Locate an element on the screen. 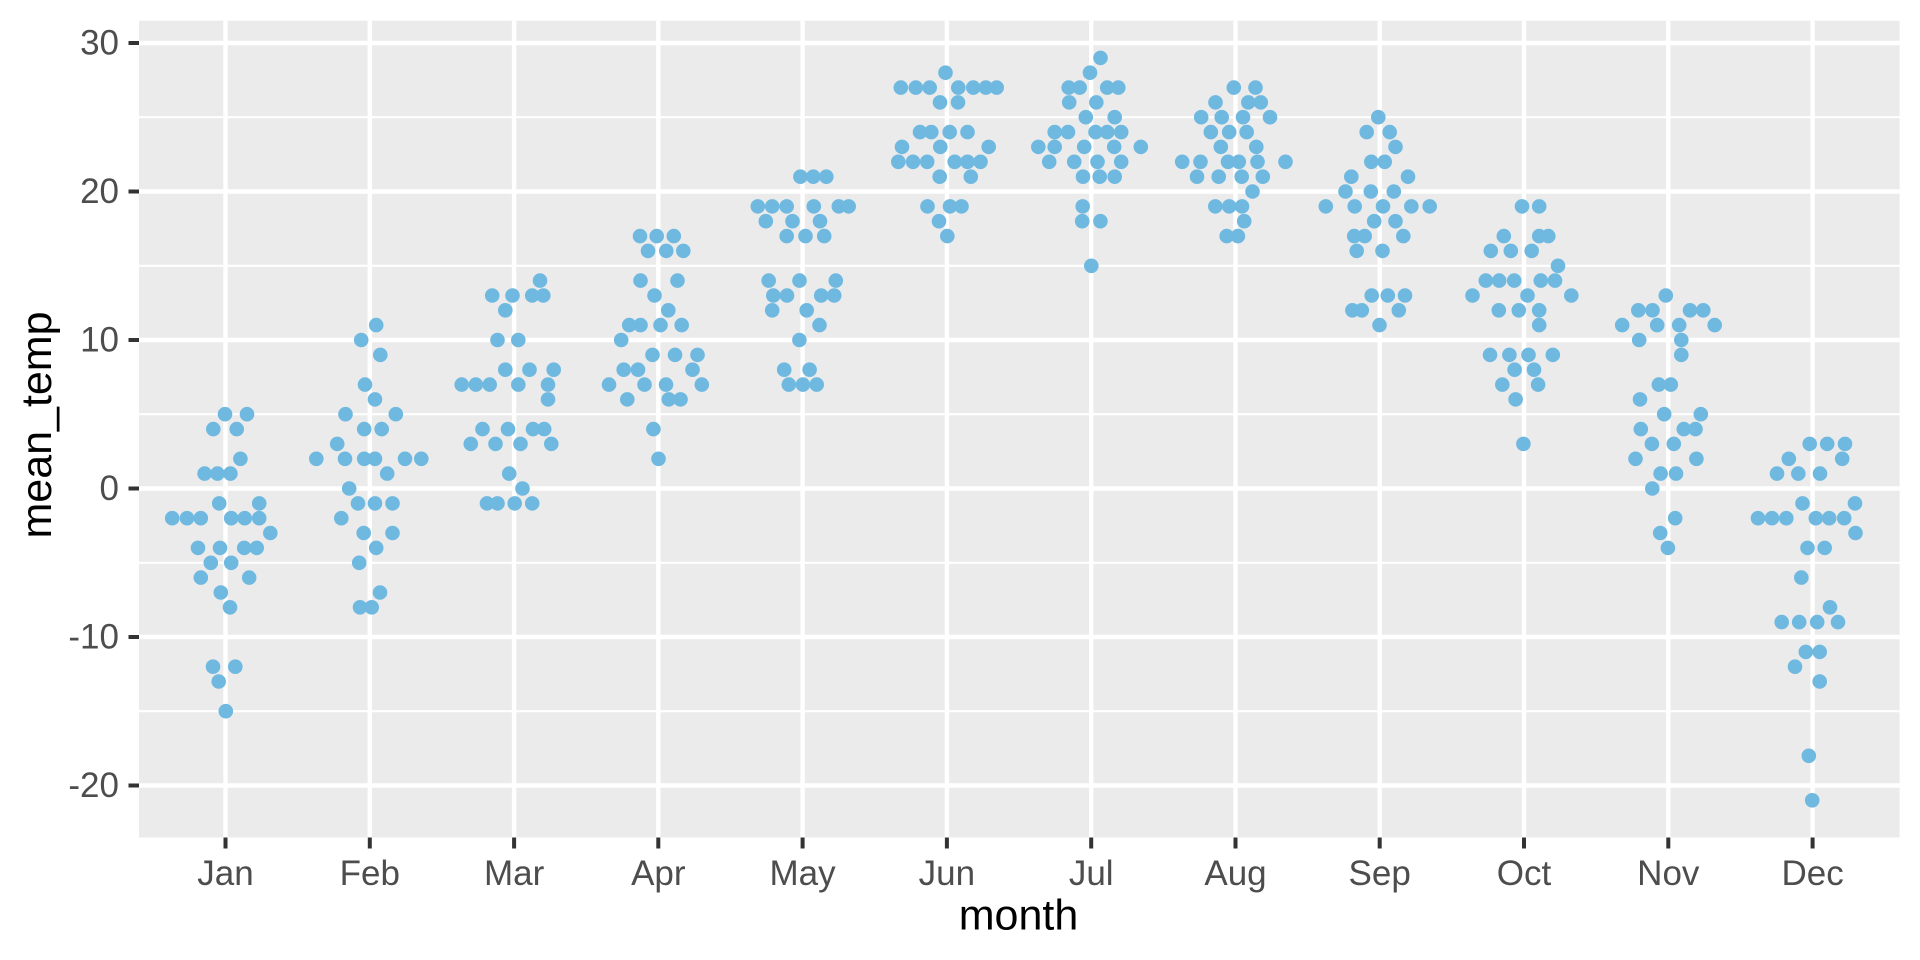 This screenshot has height=960, width=1920. svg-text: Jan is located at coordinates (225, 873).